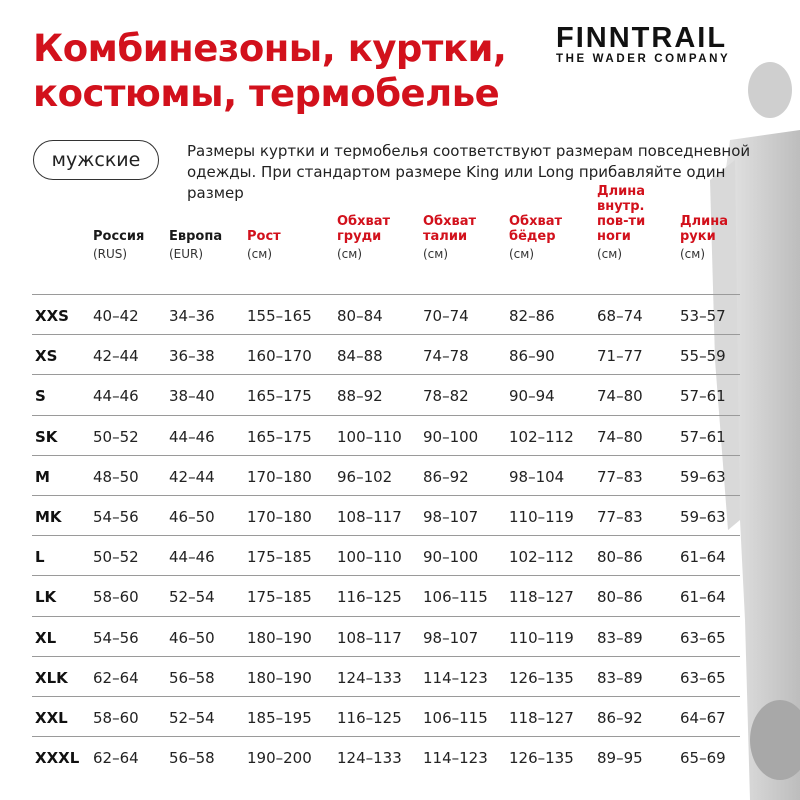 This screenshot has height=800, width=800. What do you see at coordinates (42, 476) in the screenshot?
I see `size-label: M` at bounding box center [42, 476].